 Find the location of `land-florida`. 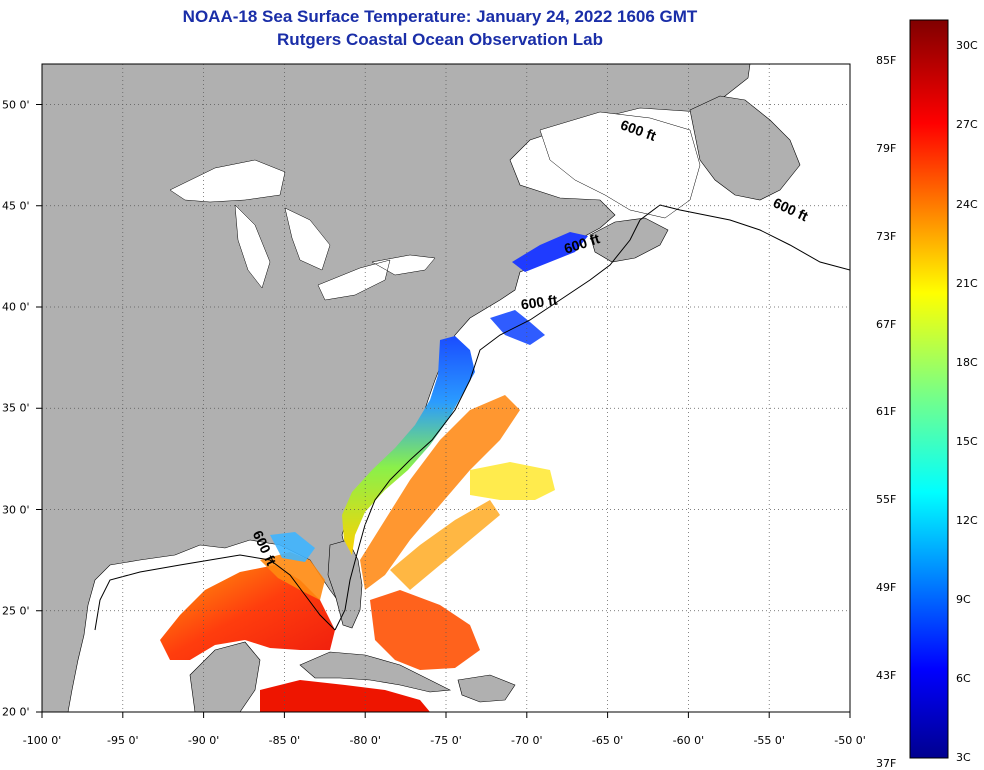

land-florida is located at coordinates (345, 584).